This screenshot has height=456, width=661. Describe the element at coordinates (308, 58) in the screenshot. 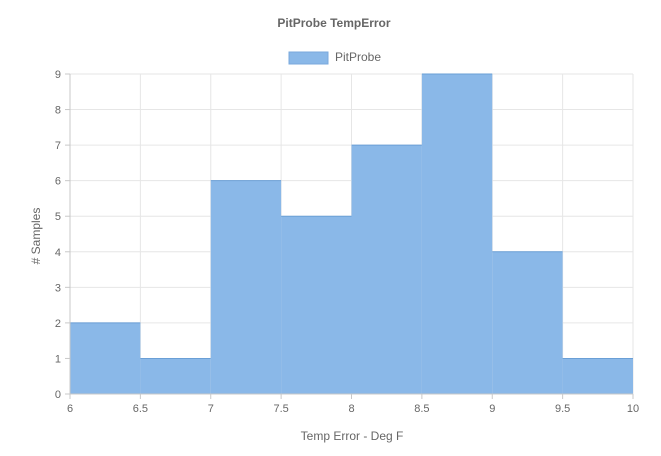

I see `legend-swatch-pitprobe` at that location.